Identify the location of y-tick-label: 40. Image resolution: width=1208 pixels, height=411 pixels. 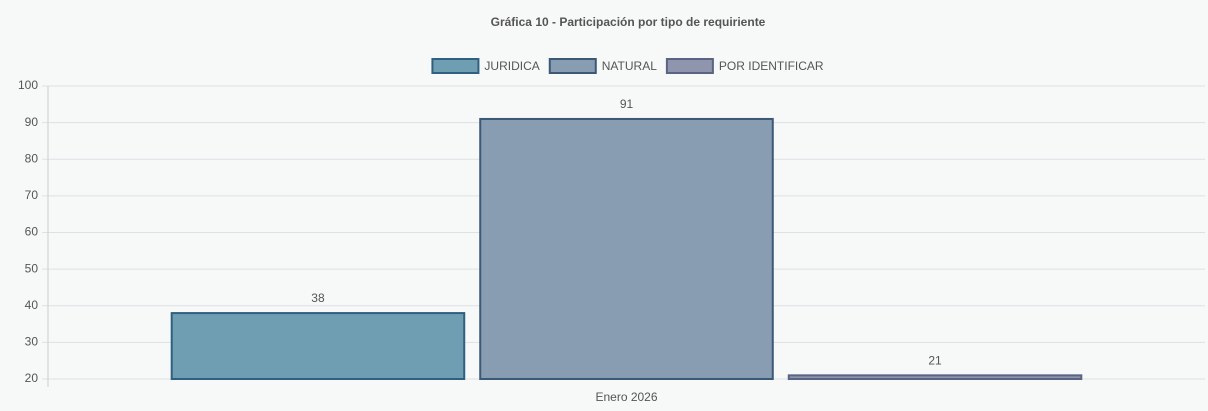
(32, 305).